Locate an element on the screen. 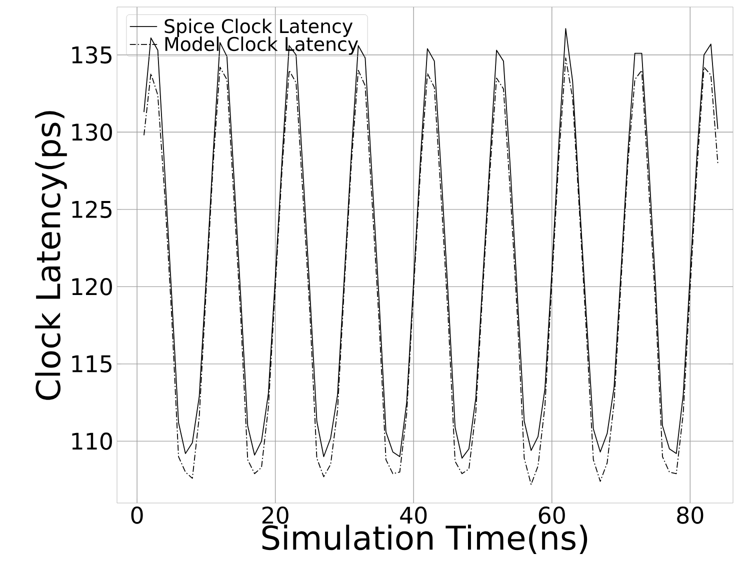 The image size is (735, 576). y-tick-label: 135 is located at coordinates (92, 55).